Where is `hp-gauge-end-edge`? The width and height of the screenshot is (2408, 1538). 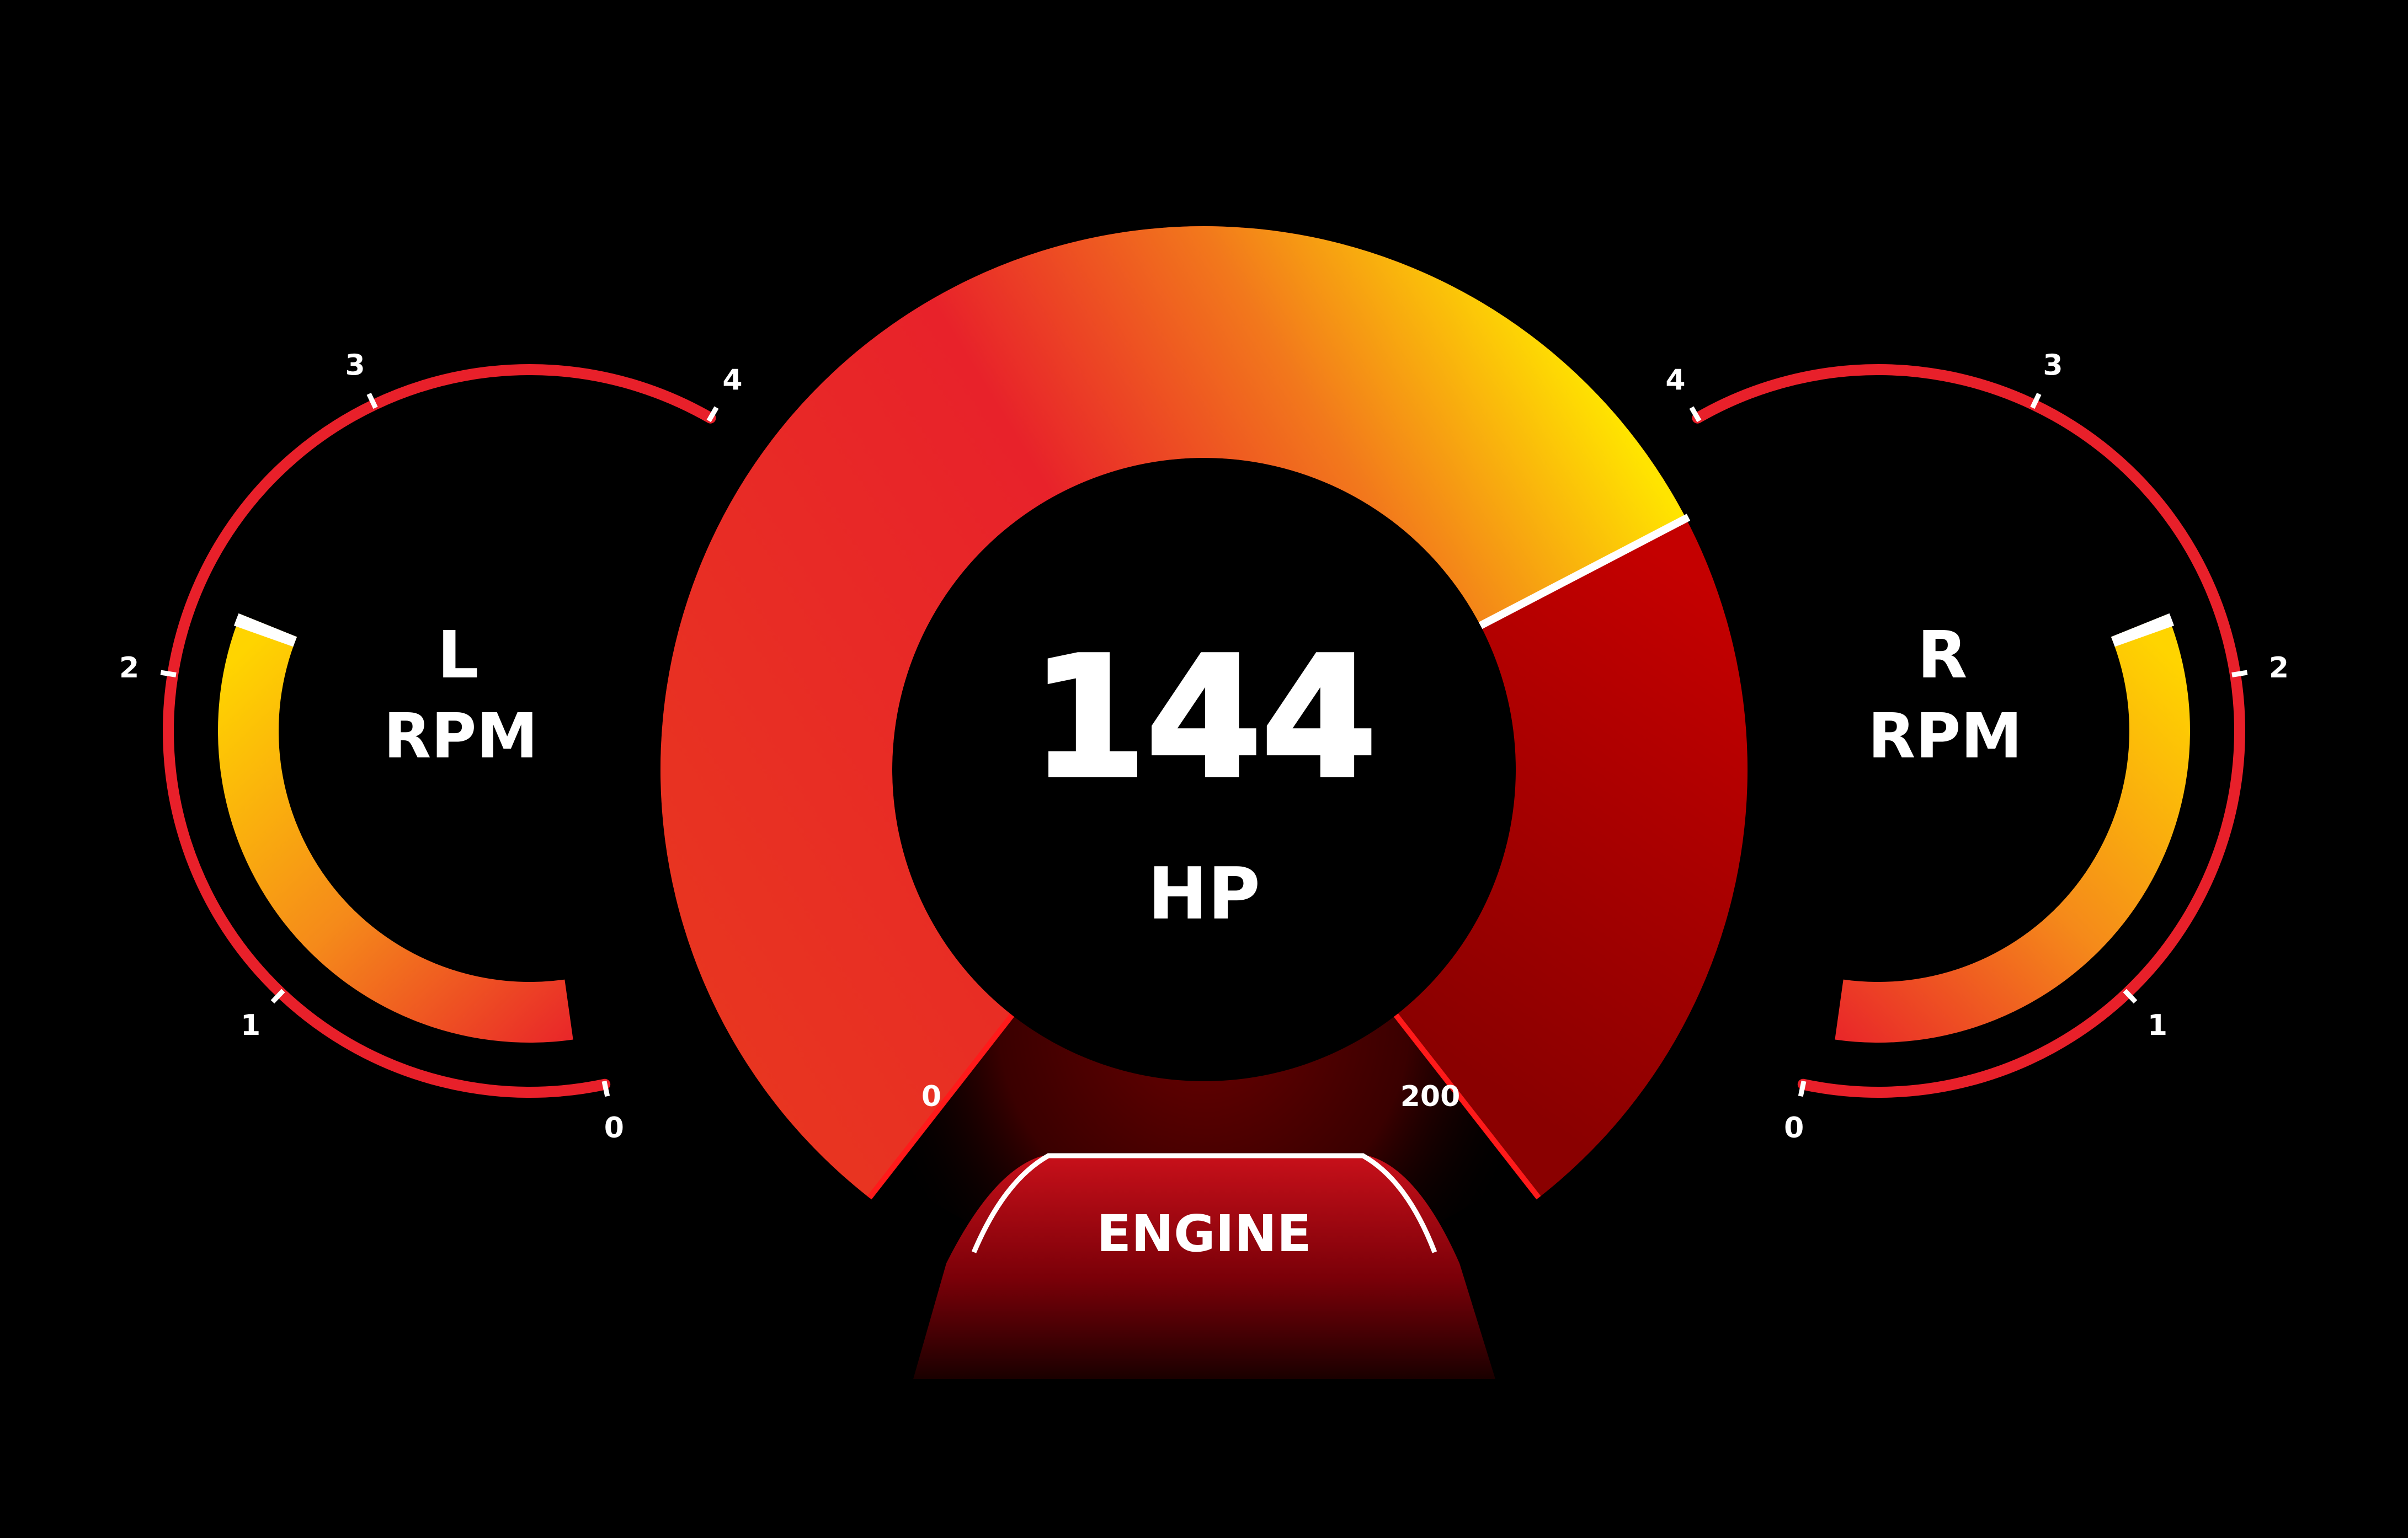 hp-gauge-end-edge is located at coordinates (1467, 1106).